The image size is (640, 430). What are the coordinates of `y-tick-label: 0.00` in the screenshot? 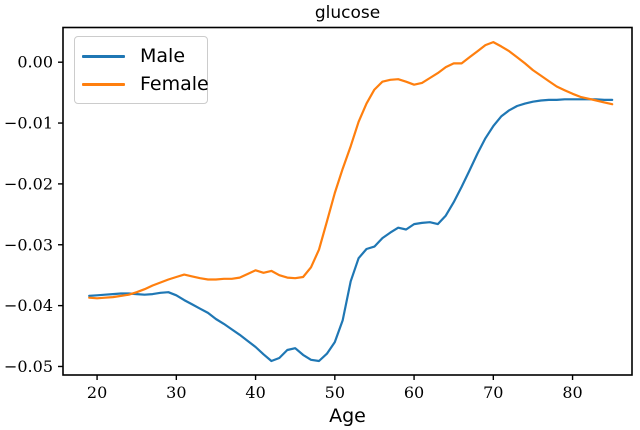 It's located at (35, 62).